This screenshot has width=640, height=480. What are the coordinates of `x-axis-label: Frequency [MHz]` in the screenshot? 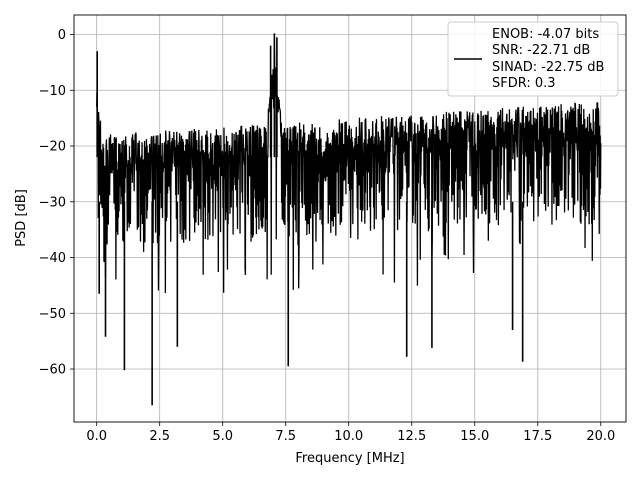 It's located at (349, 458).